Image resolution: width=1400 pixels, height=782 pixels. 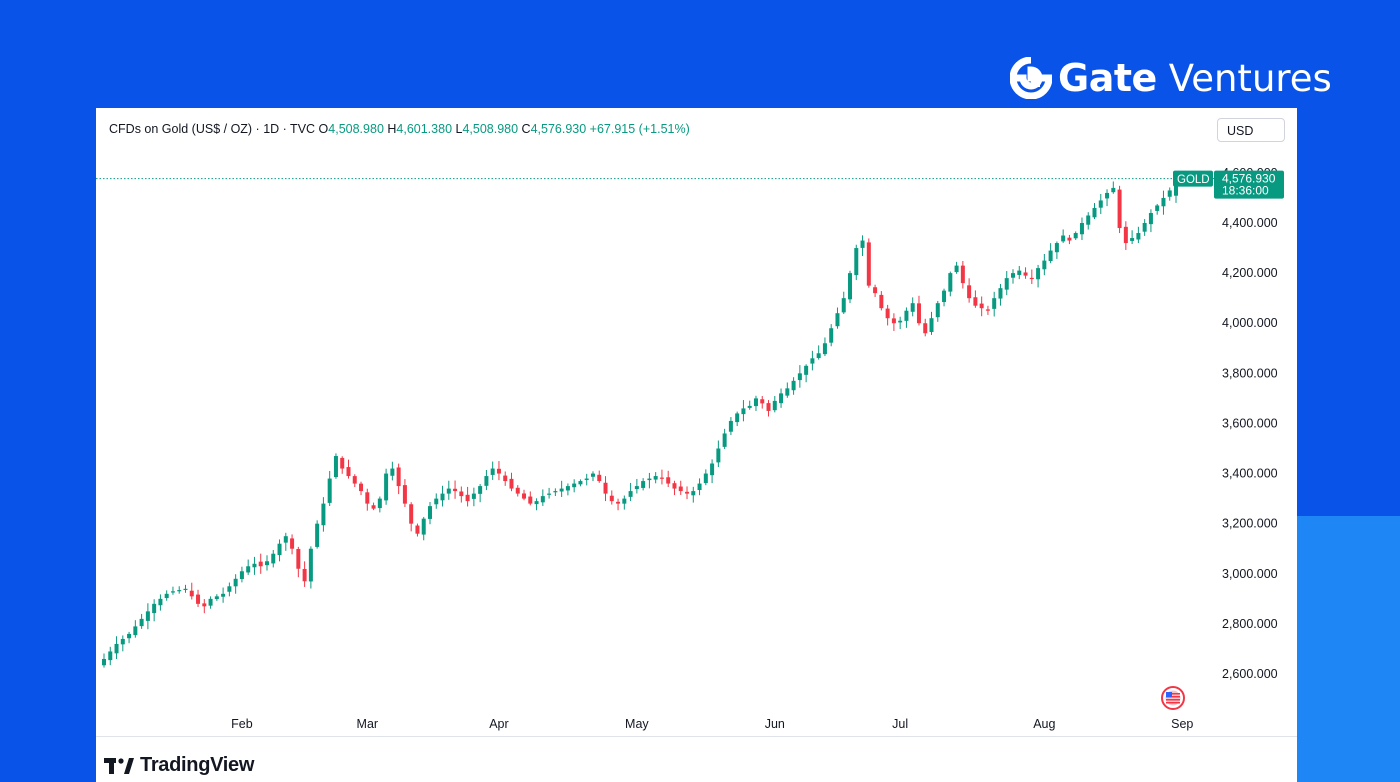 What do you see at coordinates (558, 129) in the screenshot?
I see `legend-close: 4,576.930` at bounding box center [558, 129].